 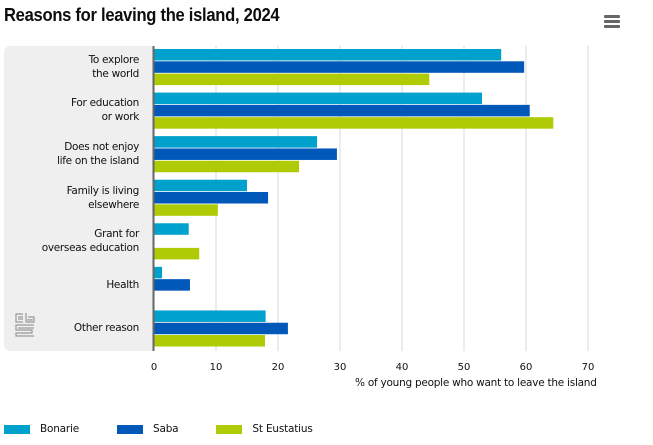 I want to click on bar-saba: Saba: 21.6, so click(x=221, y=328).